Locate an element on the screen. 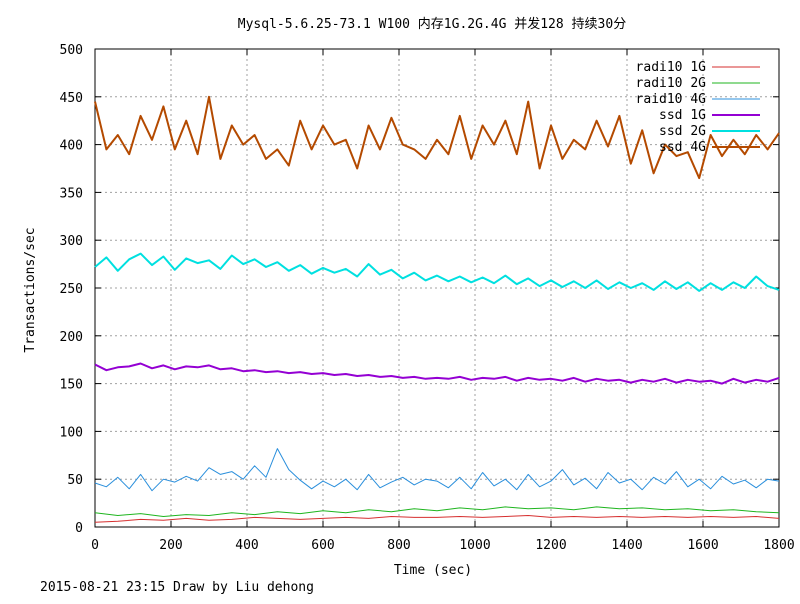 The width and height of the screenshot is (800, 604). y-tick-label: 250 is located at coordinates (71, 289).